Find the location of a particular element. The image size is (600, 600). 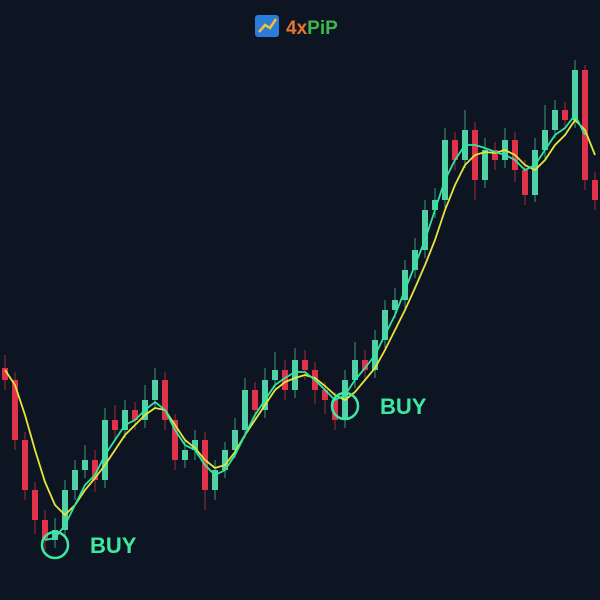

logo-part: 4x is located at coordinates (297, 28).